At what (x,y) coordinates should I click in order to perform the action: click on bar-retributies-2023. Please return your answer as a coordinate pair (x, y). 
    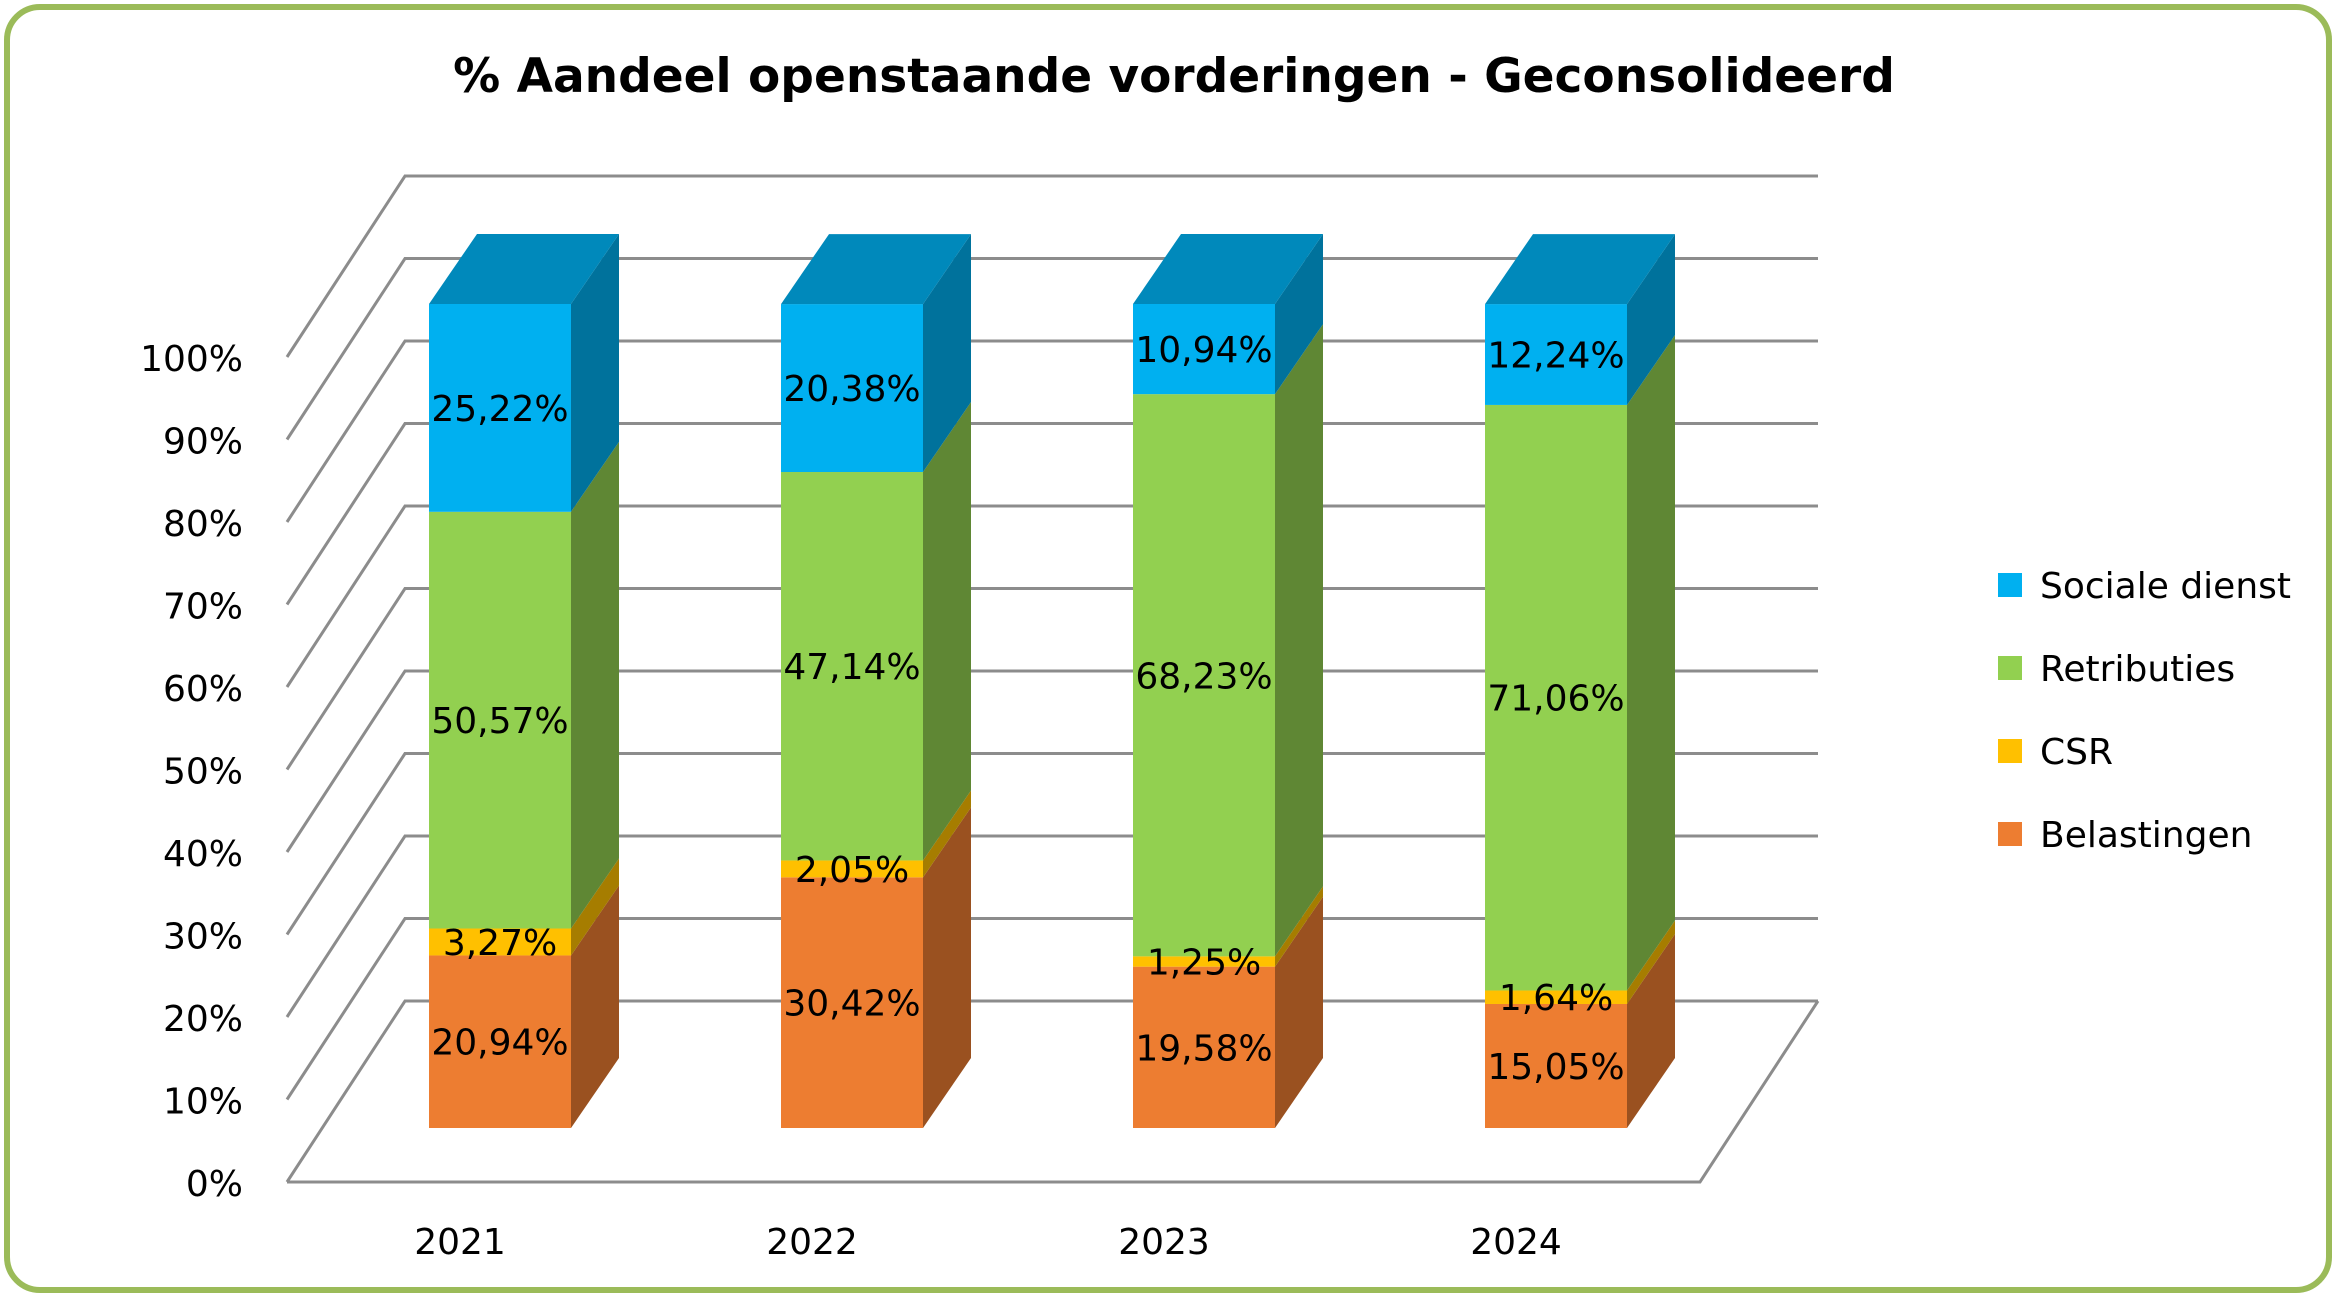
    Looking at the image, I should click on (1204, 675).